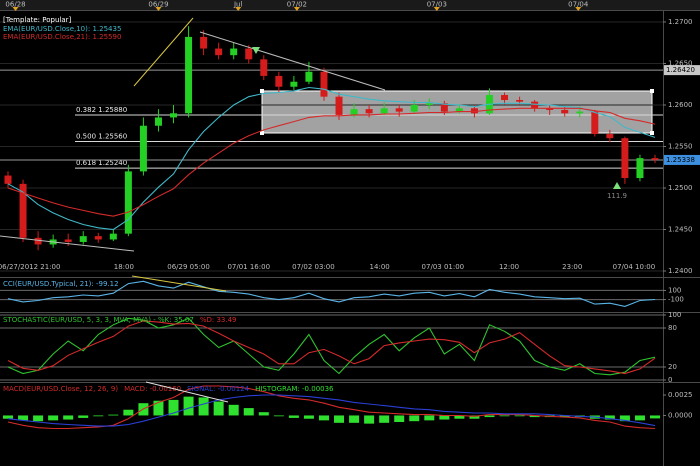 The width and height of the screenshot is (700, 466). I want to click on y-tick-label: 1.2450, so click(680, 230).